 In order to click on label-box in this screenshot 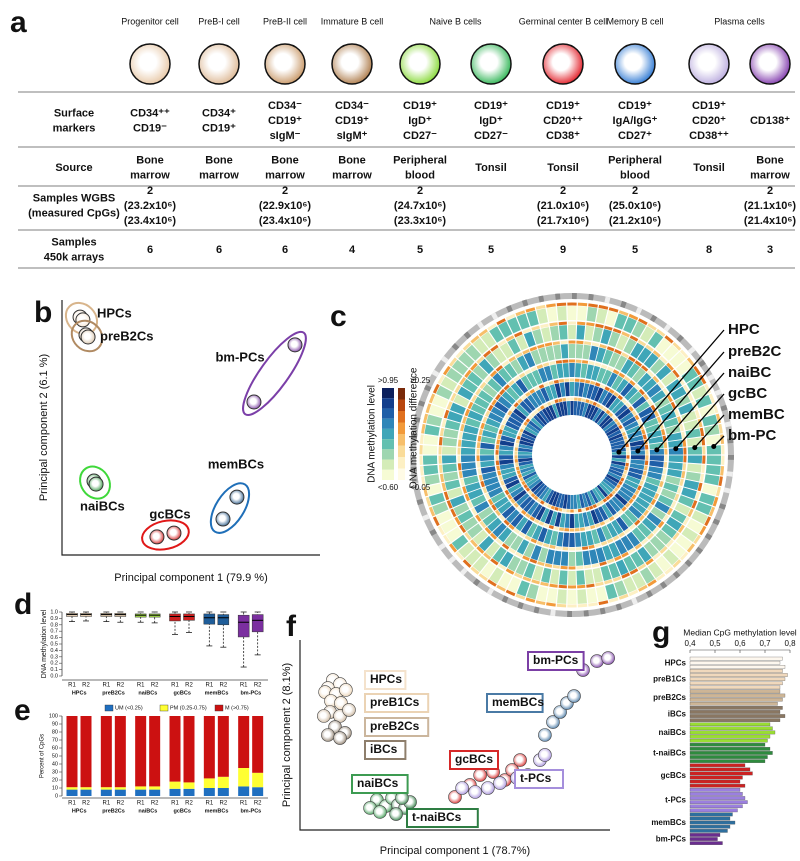, I will do `click(385, 750)`.